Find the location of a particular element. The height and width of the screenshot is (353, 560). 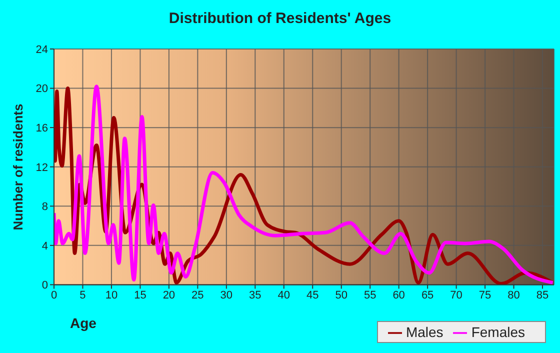

x-tick-label: 80 is located at coordinates (514, 296).